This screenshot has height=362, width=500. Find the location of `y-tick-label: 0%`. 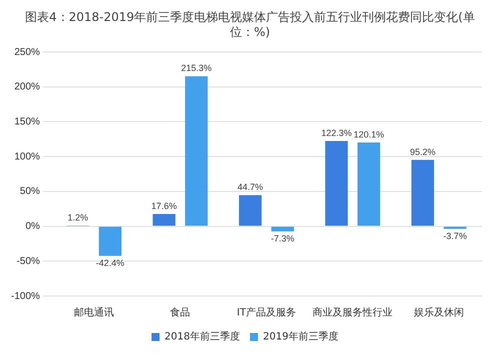

y-tick-label: 0% is located at coordinates (32, 226).